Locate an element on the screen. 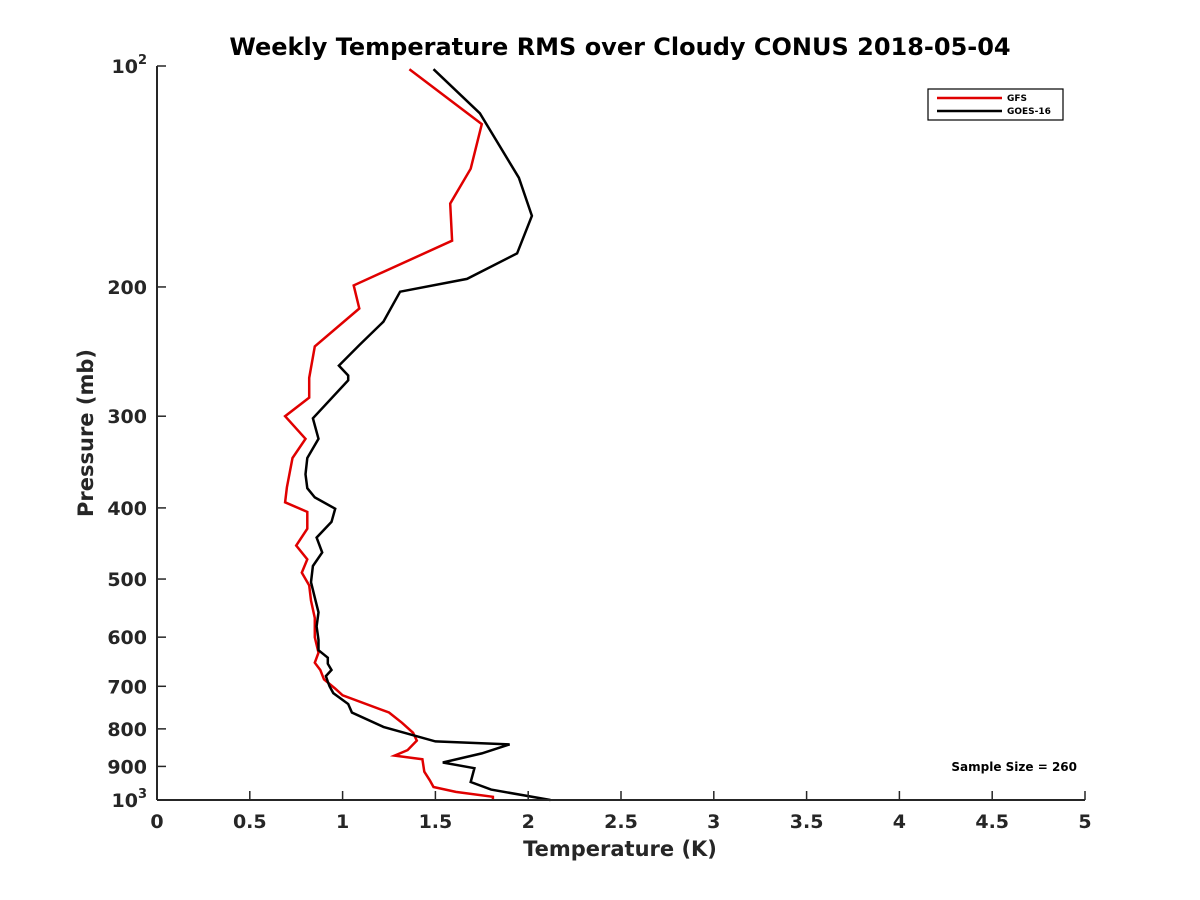 The height and width of the screenshot is (900, 1200). legend: GFS GOES-16 is located at coordinates (995, 104).